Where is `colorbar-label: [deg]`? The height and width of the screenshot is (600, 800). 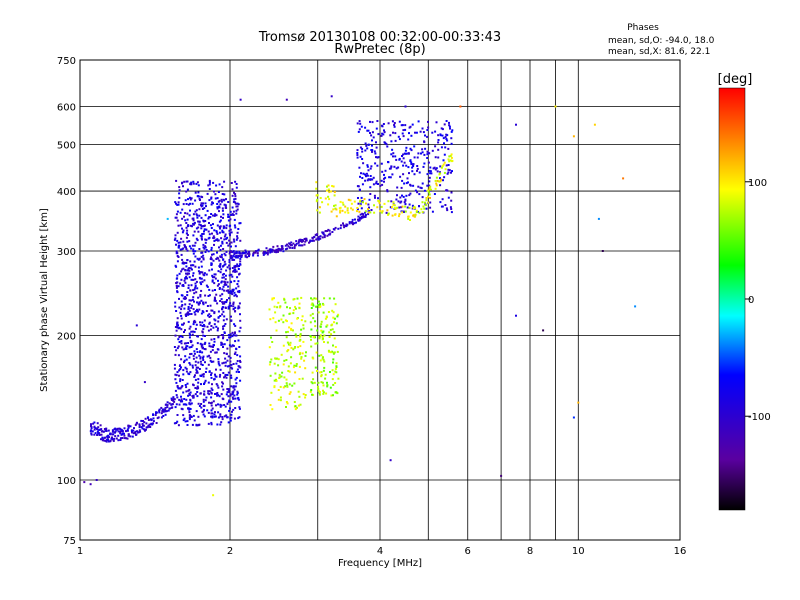 colorbar-label: [deg] is located at coordinates (735, 79).